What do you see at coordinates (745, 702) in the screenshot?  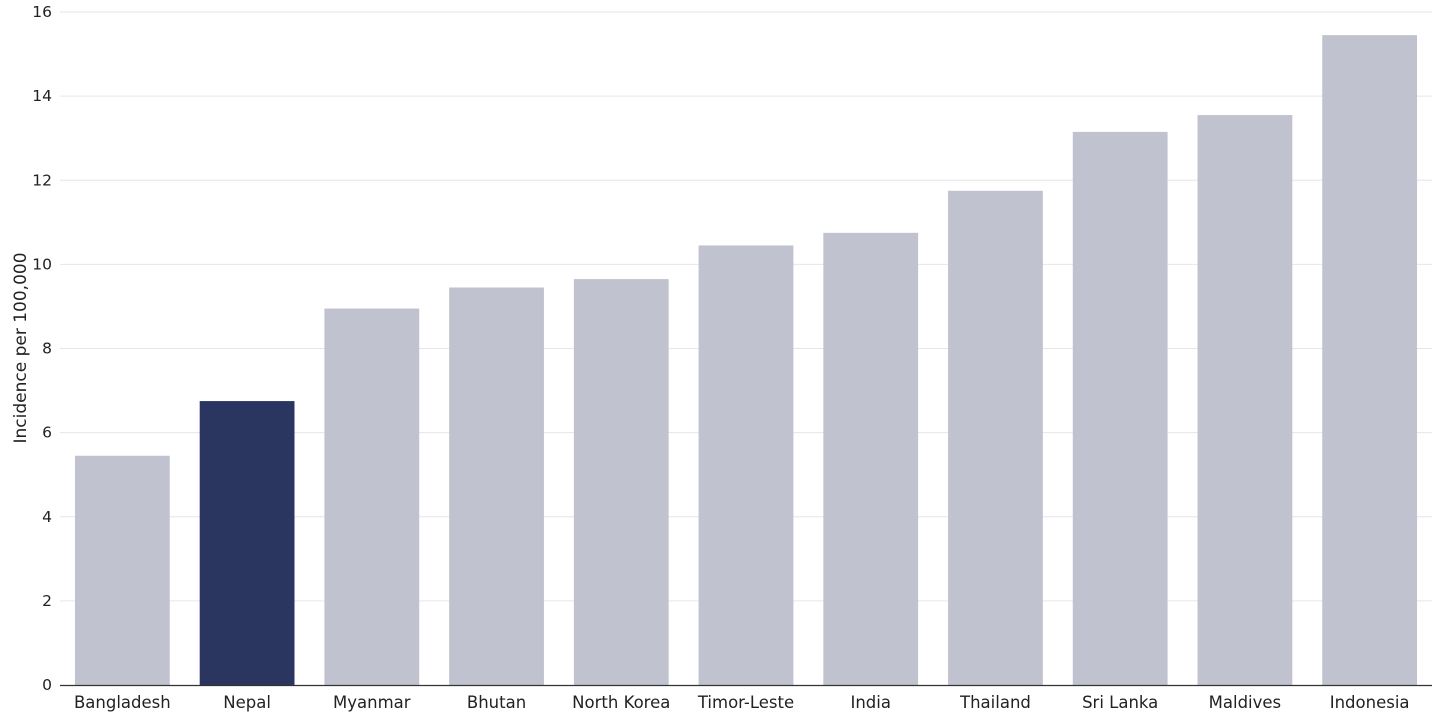 I see `x-tick-label: Timor-Leste` at bounding box center [745, 702].